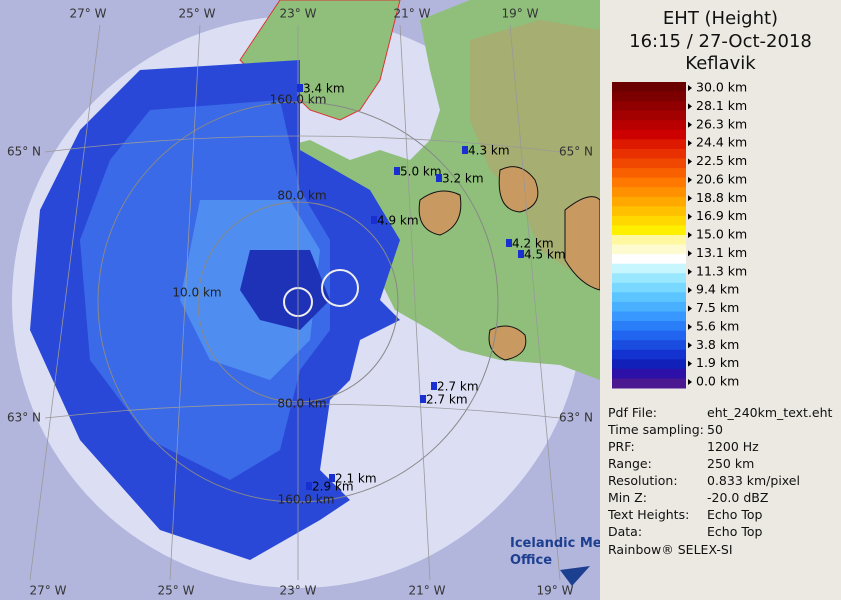 This screenshot has height=600, width=841. Describe the element at coordinates (555, 543) in the screenshot. I see `logo-text: Icelandic Met` at that location.